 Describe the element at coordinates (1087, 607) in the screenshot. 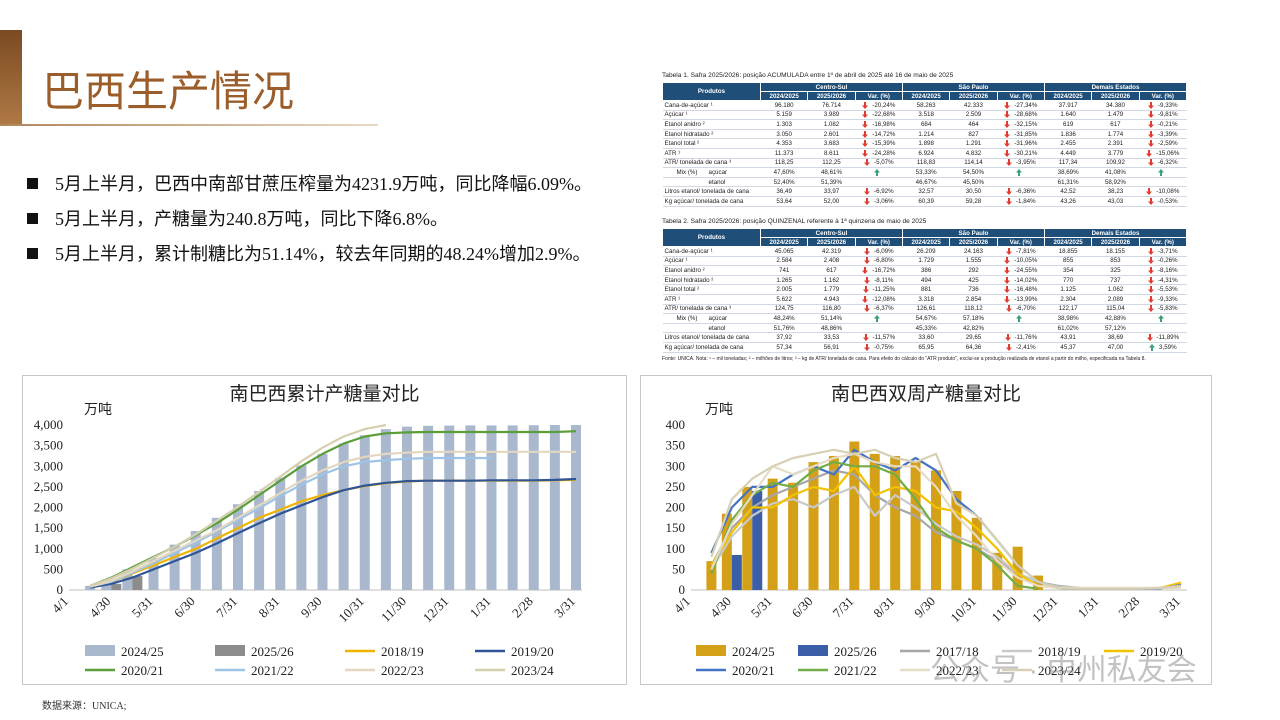

I see `x-tick-label: 1/31` at that location.